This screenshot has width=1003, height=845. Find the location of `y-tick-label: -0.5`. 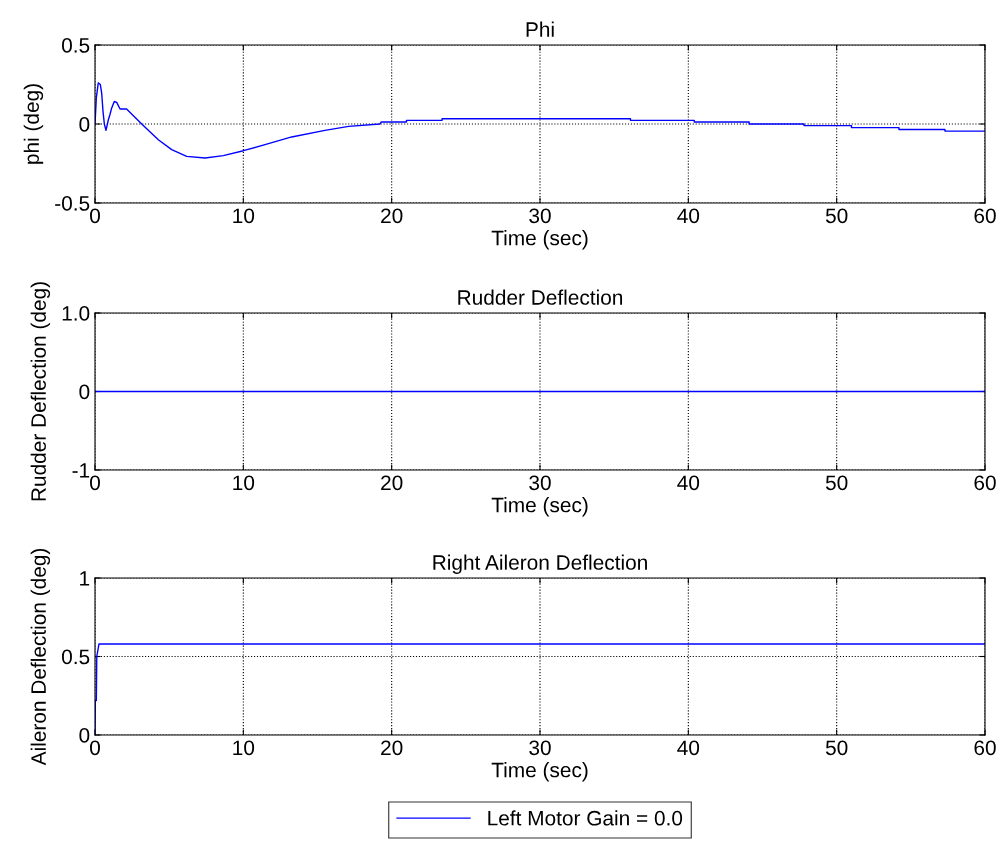

y-tick-label: -0.5 is located at coordinates (72, 203).